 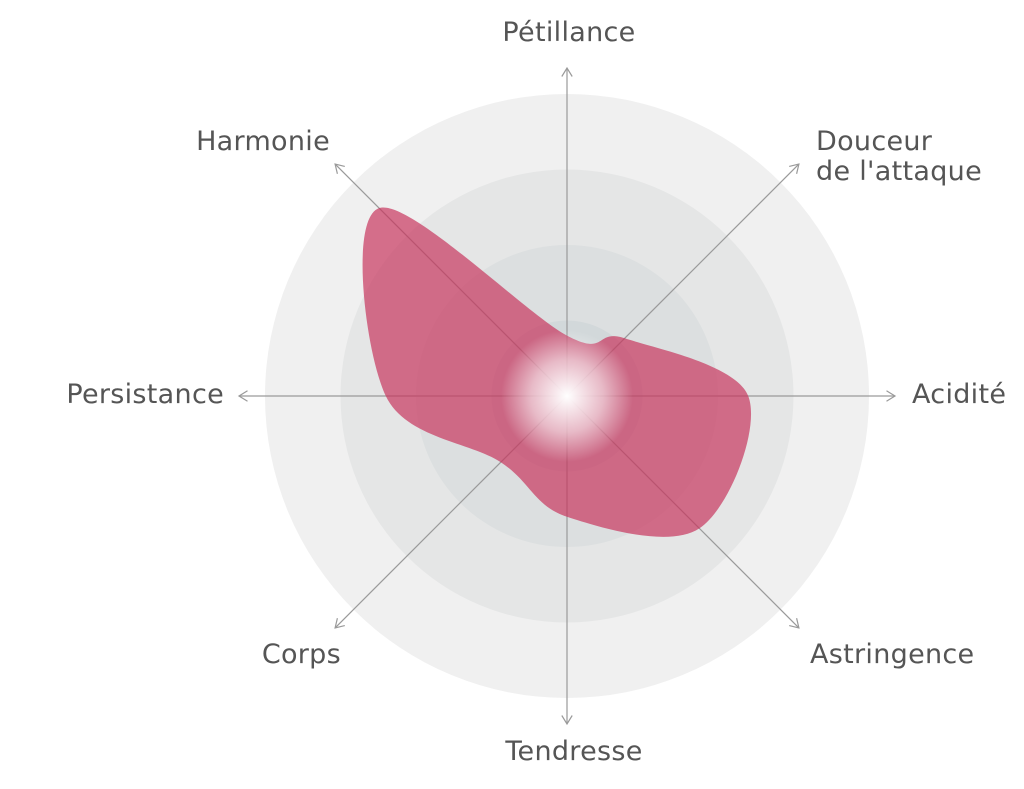 I want to click on axis-label-douceur-attaque: Douceur de l'attaque, so click(x=899, y=156).